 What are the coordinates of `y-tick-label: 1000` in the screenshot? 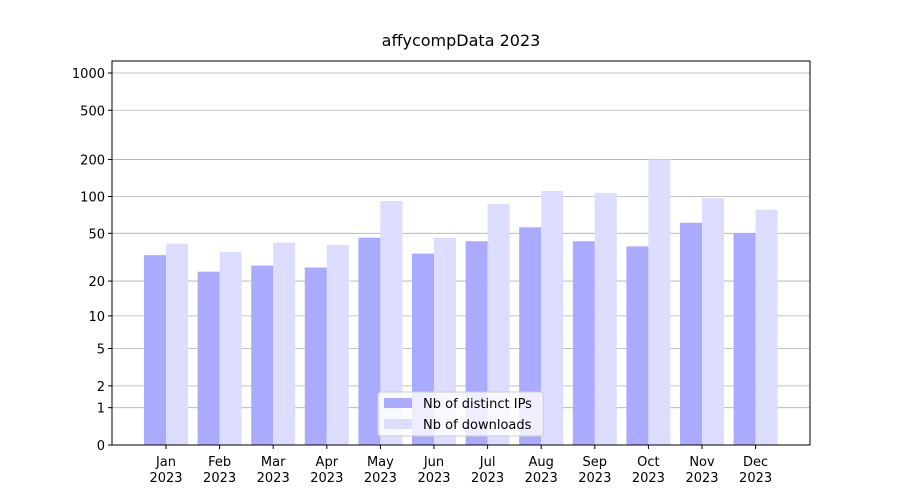 It's located at (88, 74).